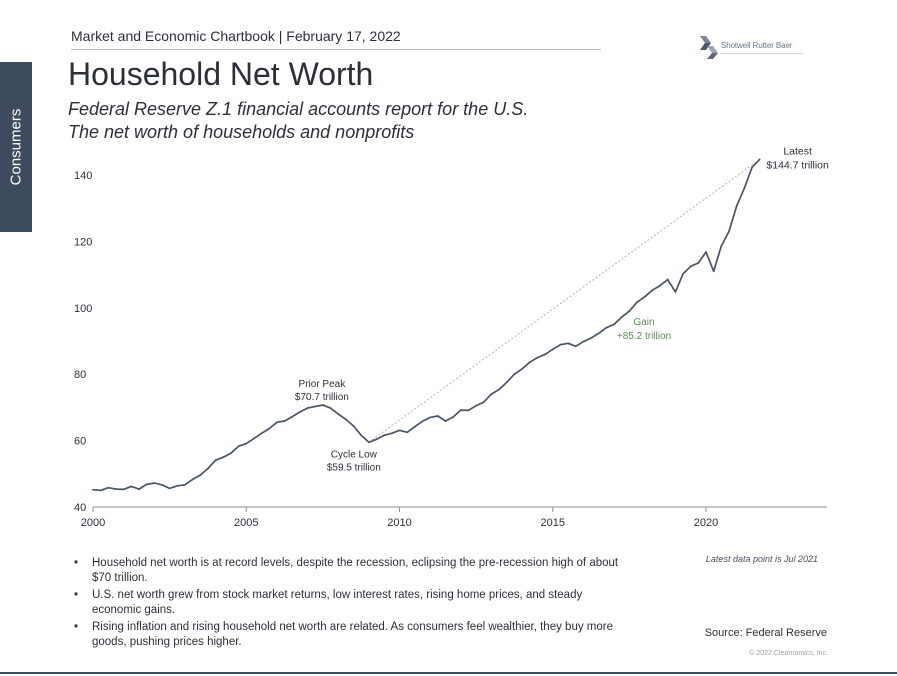 This screenshot has width=897, height=676. What do you see at coordinates (323, 384) in the screenshot?
I see `prior-peak-label: Prior Peak` at bounding box center [323, 384].